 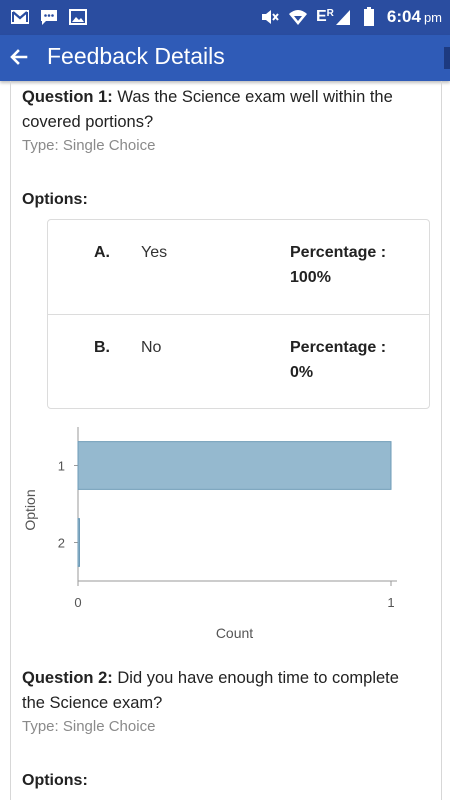 I want to click on clock-ampm: pm, so click(x=432, y=17).